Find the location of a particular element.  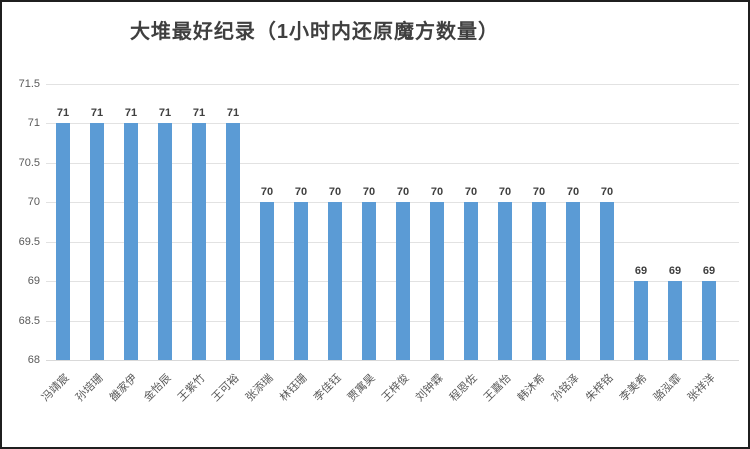

x-axis-label: 程恩佐 is located at coordinates (463, 388).